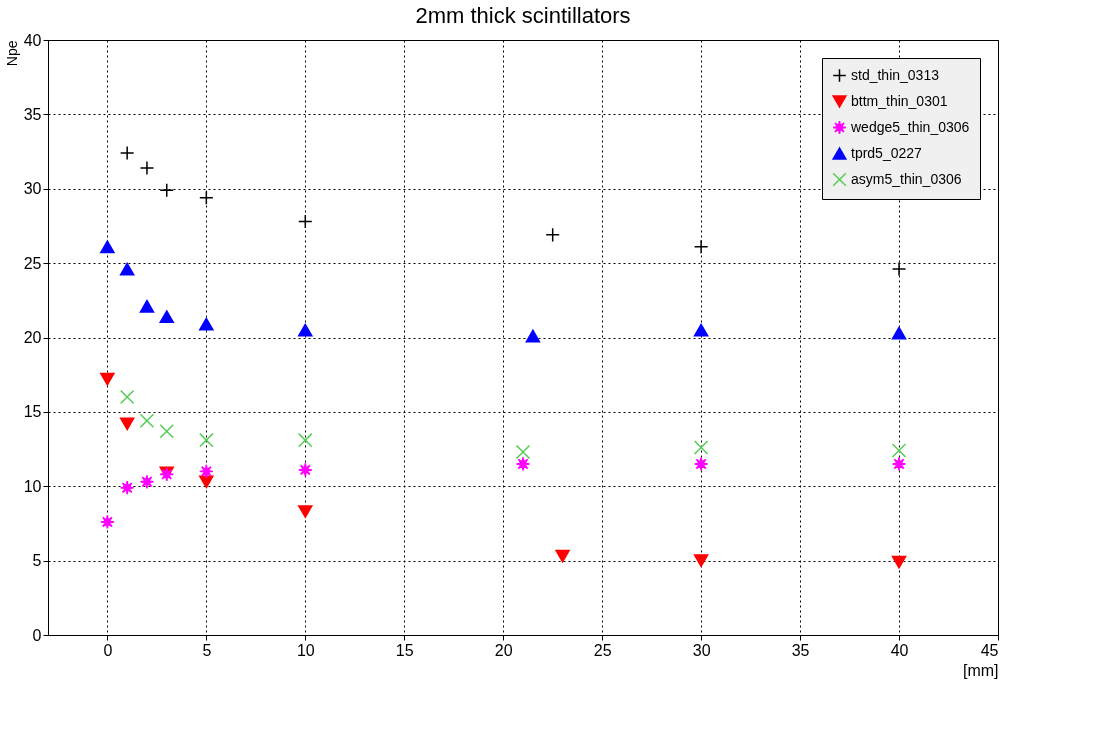 The height and width of the screenshot is (732, 1104). What do you see at coordinates (503, 650) in the screenshot?
I see `x-tick-label: 20` at bounding box center [503, 650].